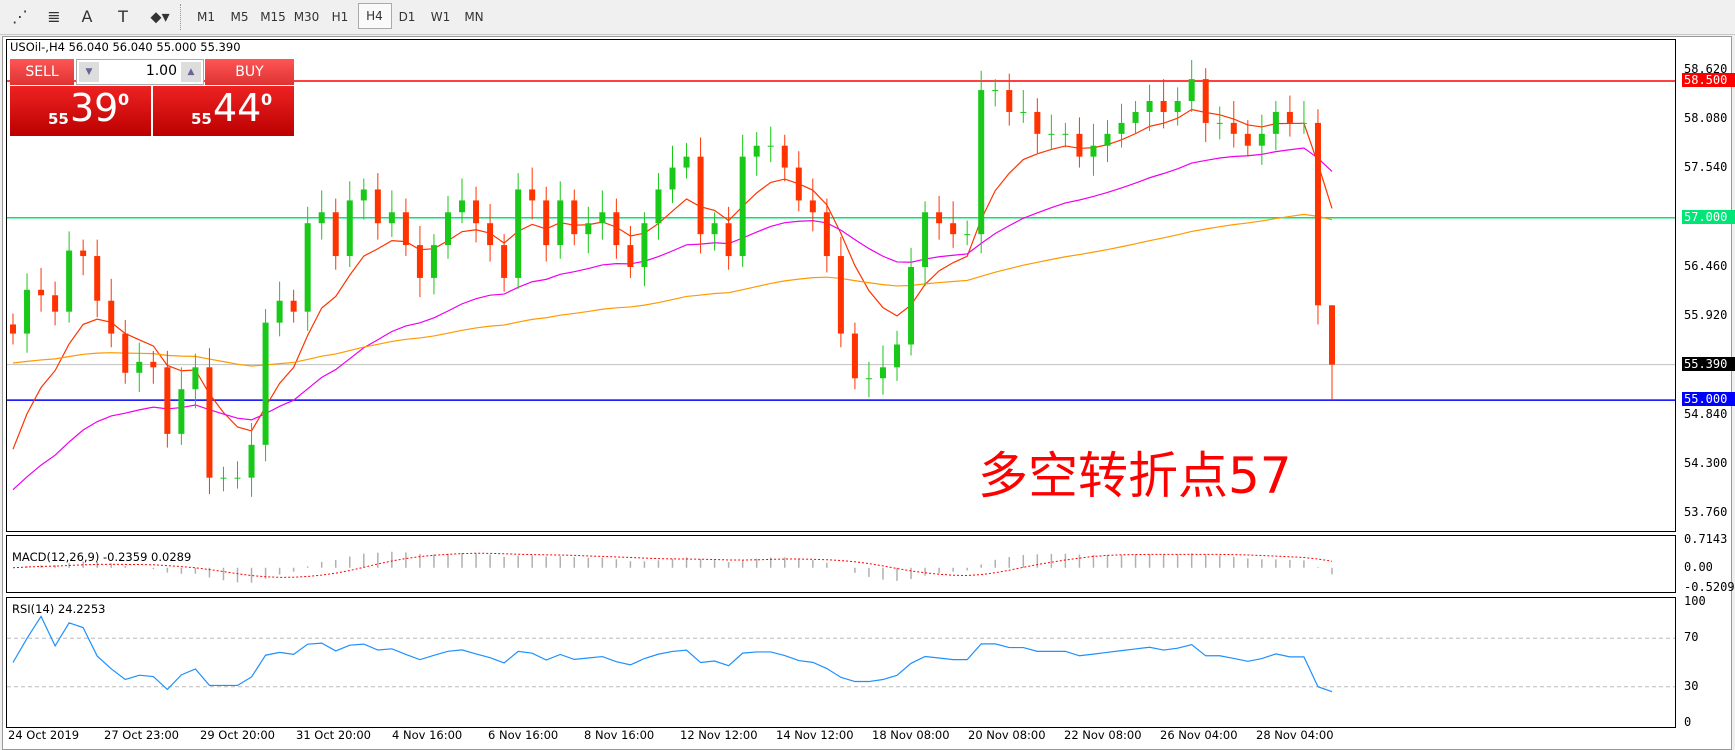 The image size is (1735, 750). What do you see at coordinates (306, 17) in the screenshot?
I see `timeframe-m30: M30` at bounding box center [306, 17].